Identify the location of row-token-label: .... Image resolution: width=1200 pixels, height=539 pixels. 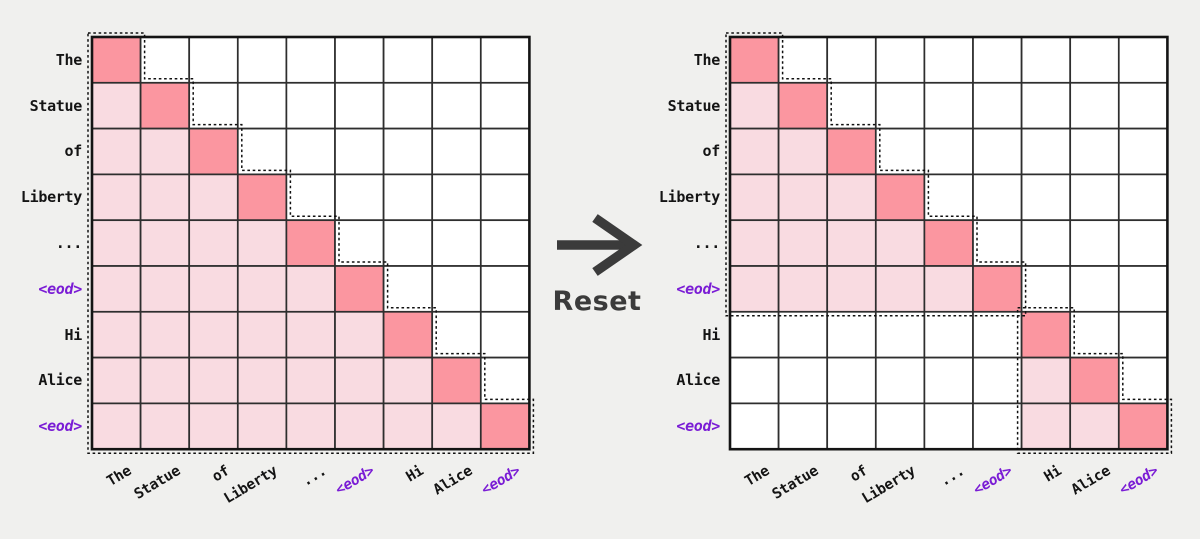
(707, 243).